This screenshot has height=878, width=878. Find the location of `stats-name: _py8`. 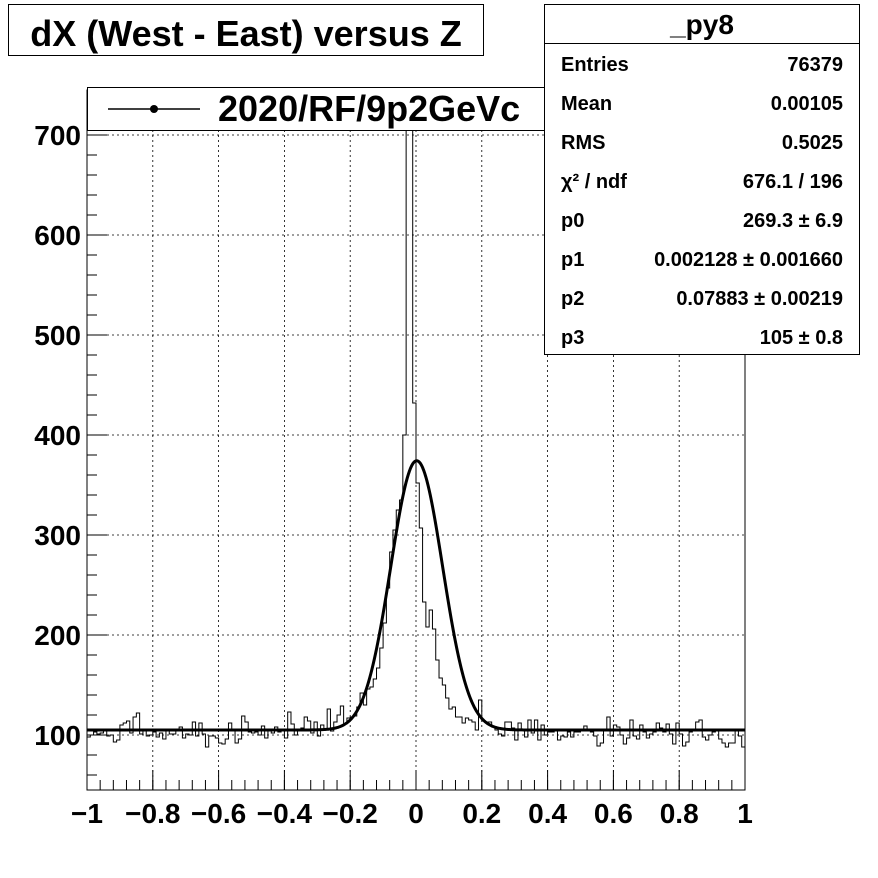

stats-name: _py8 is located at coordinates (702, 24).